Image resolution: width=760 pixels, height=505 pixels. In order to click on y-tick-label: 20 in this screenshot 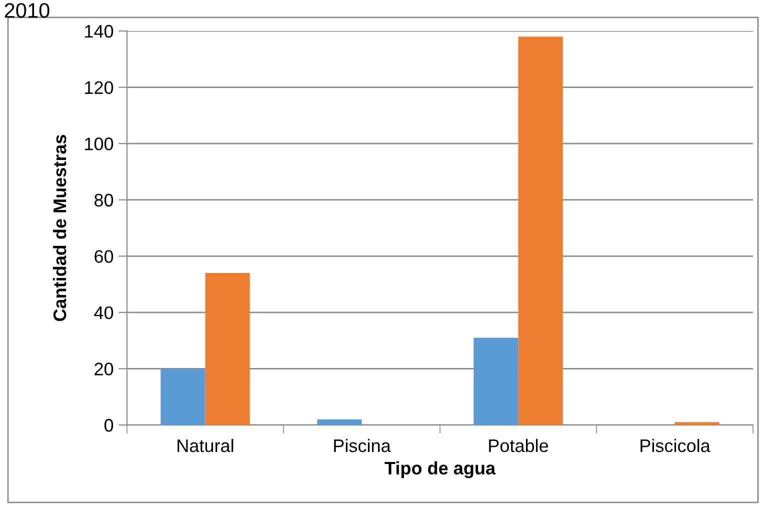, I will do `click(104, 369)`.